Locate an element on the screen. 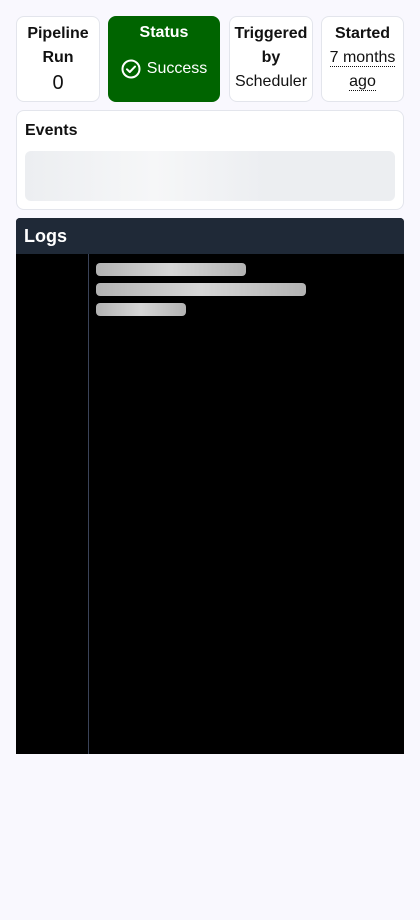  status-card: Status Success is located at coordinates (164, 59).